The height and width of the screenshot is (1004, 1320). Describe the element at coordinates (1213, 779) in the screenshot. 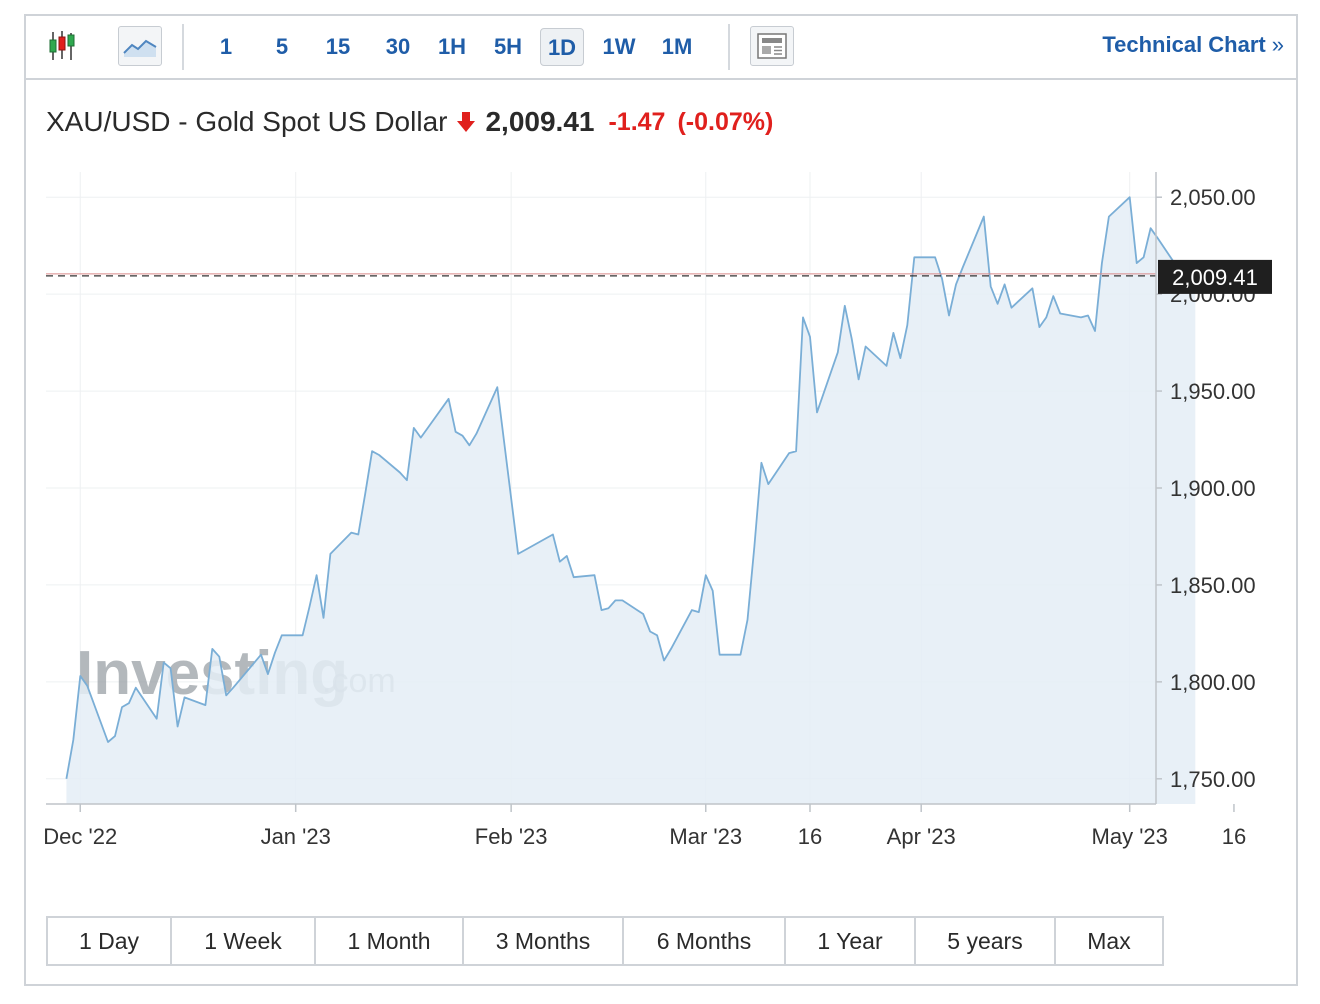

I see `y-tick-label: 1,750.00` at that location.